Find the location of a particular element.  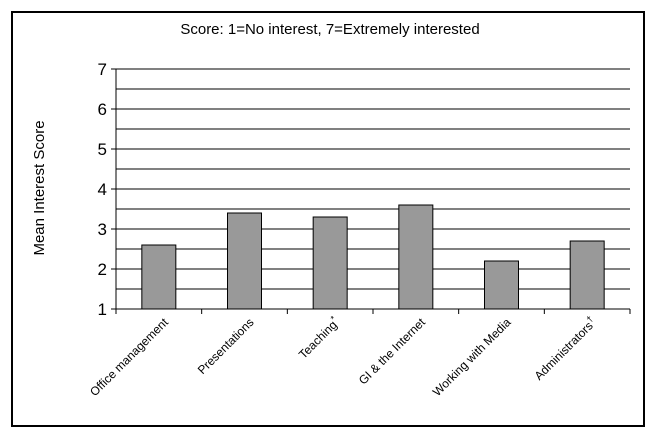

x-tick-label: Office management is located at coordinates (129, 357).